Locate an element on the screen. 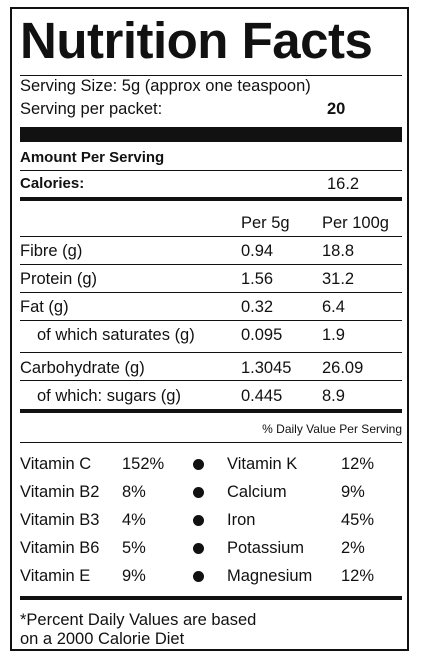 The image size is (421, 658). servings-per-packet-value: 20 is located at coordinates (336, 109).